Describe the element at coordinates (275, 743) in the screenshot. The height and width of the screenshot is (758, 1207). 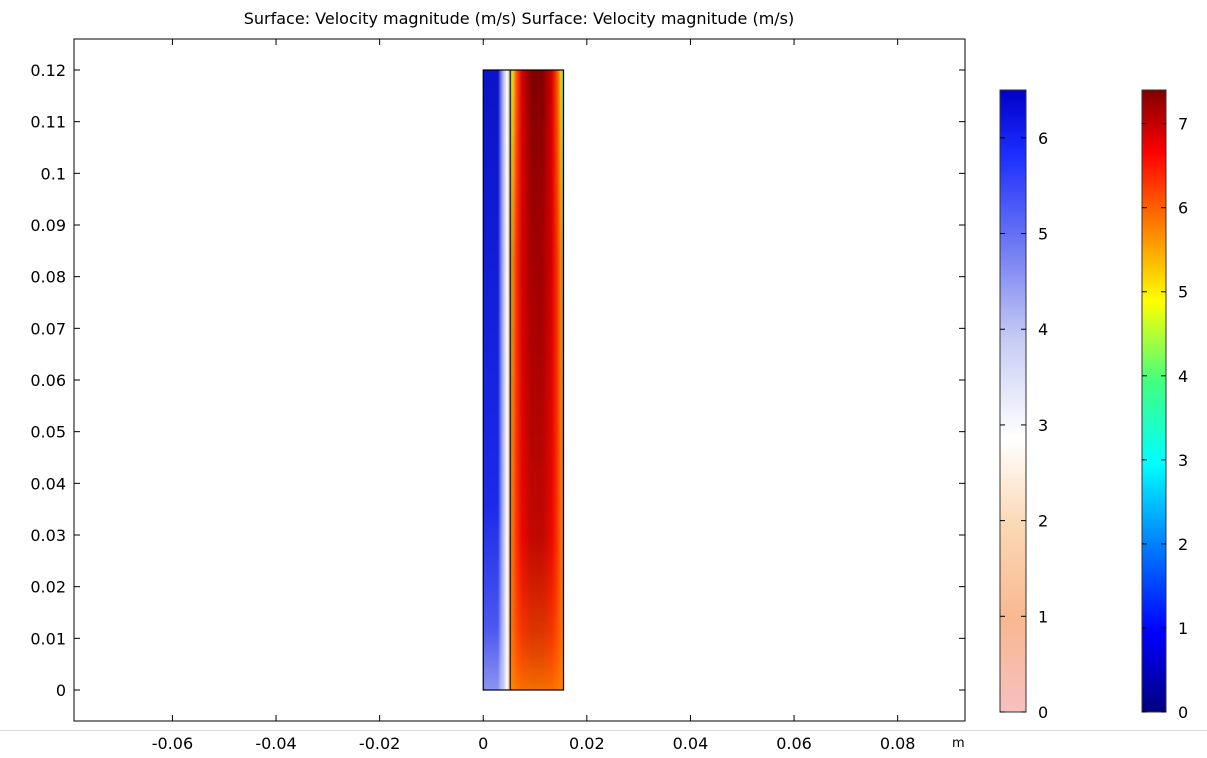
I see `x-tick-label: -0.04` at that location.